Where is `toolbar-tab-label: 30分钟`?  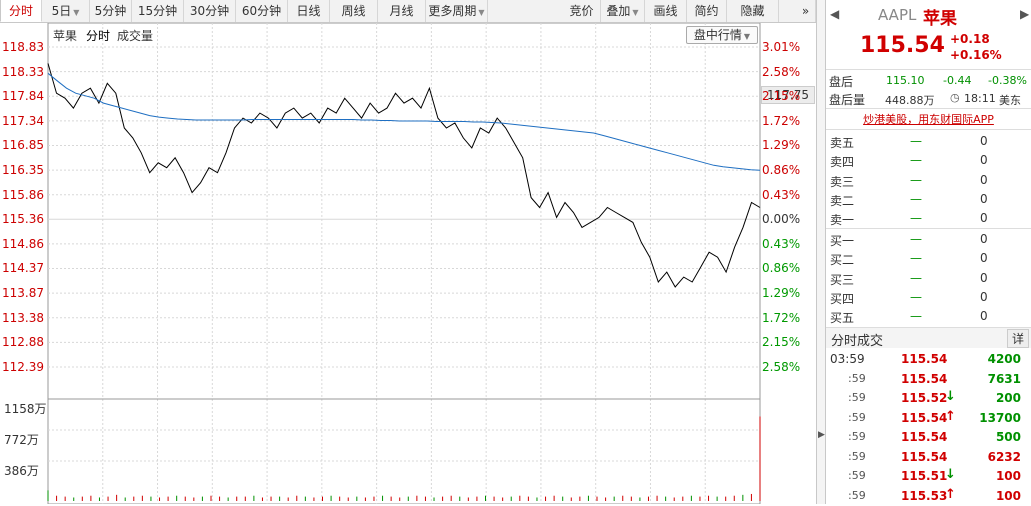 toolbar-tab-label: 30分钟 is located at coordinates (209, 11).